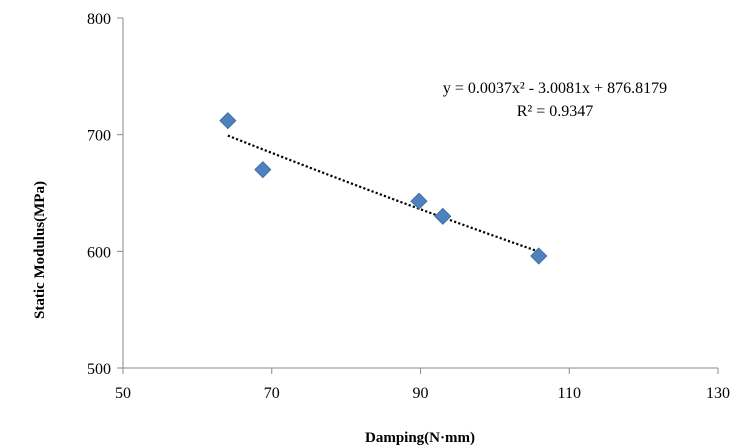 Image resolution: width=736 pixels, height=448 pixels. Describe the element at coordinates (569, 393) in the screenshot. I see `x-tick-label: 110` at that location.